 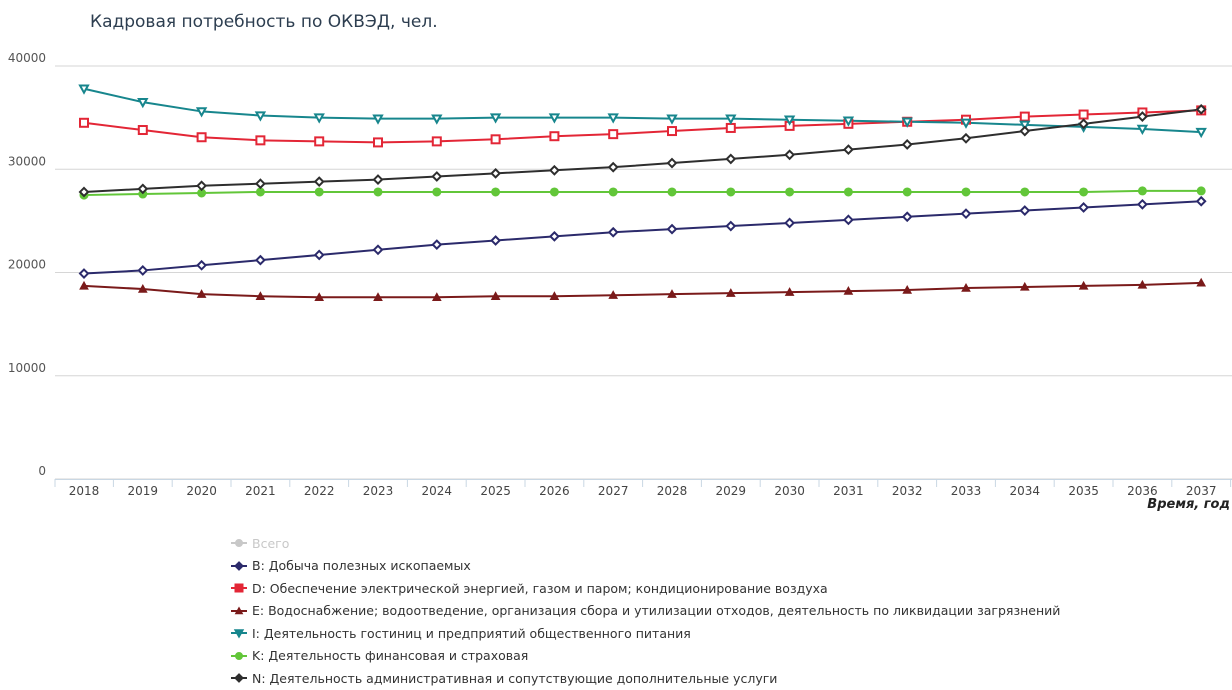 What do you see at coordinates (642, 290) in the screenshot?
I see `series-line` at bounding box center [642, 290].